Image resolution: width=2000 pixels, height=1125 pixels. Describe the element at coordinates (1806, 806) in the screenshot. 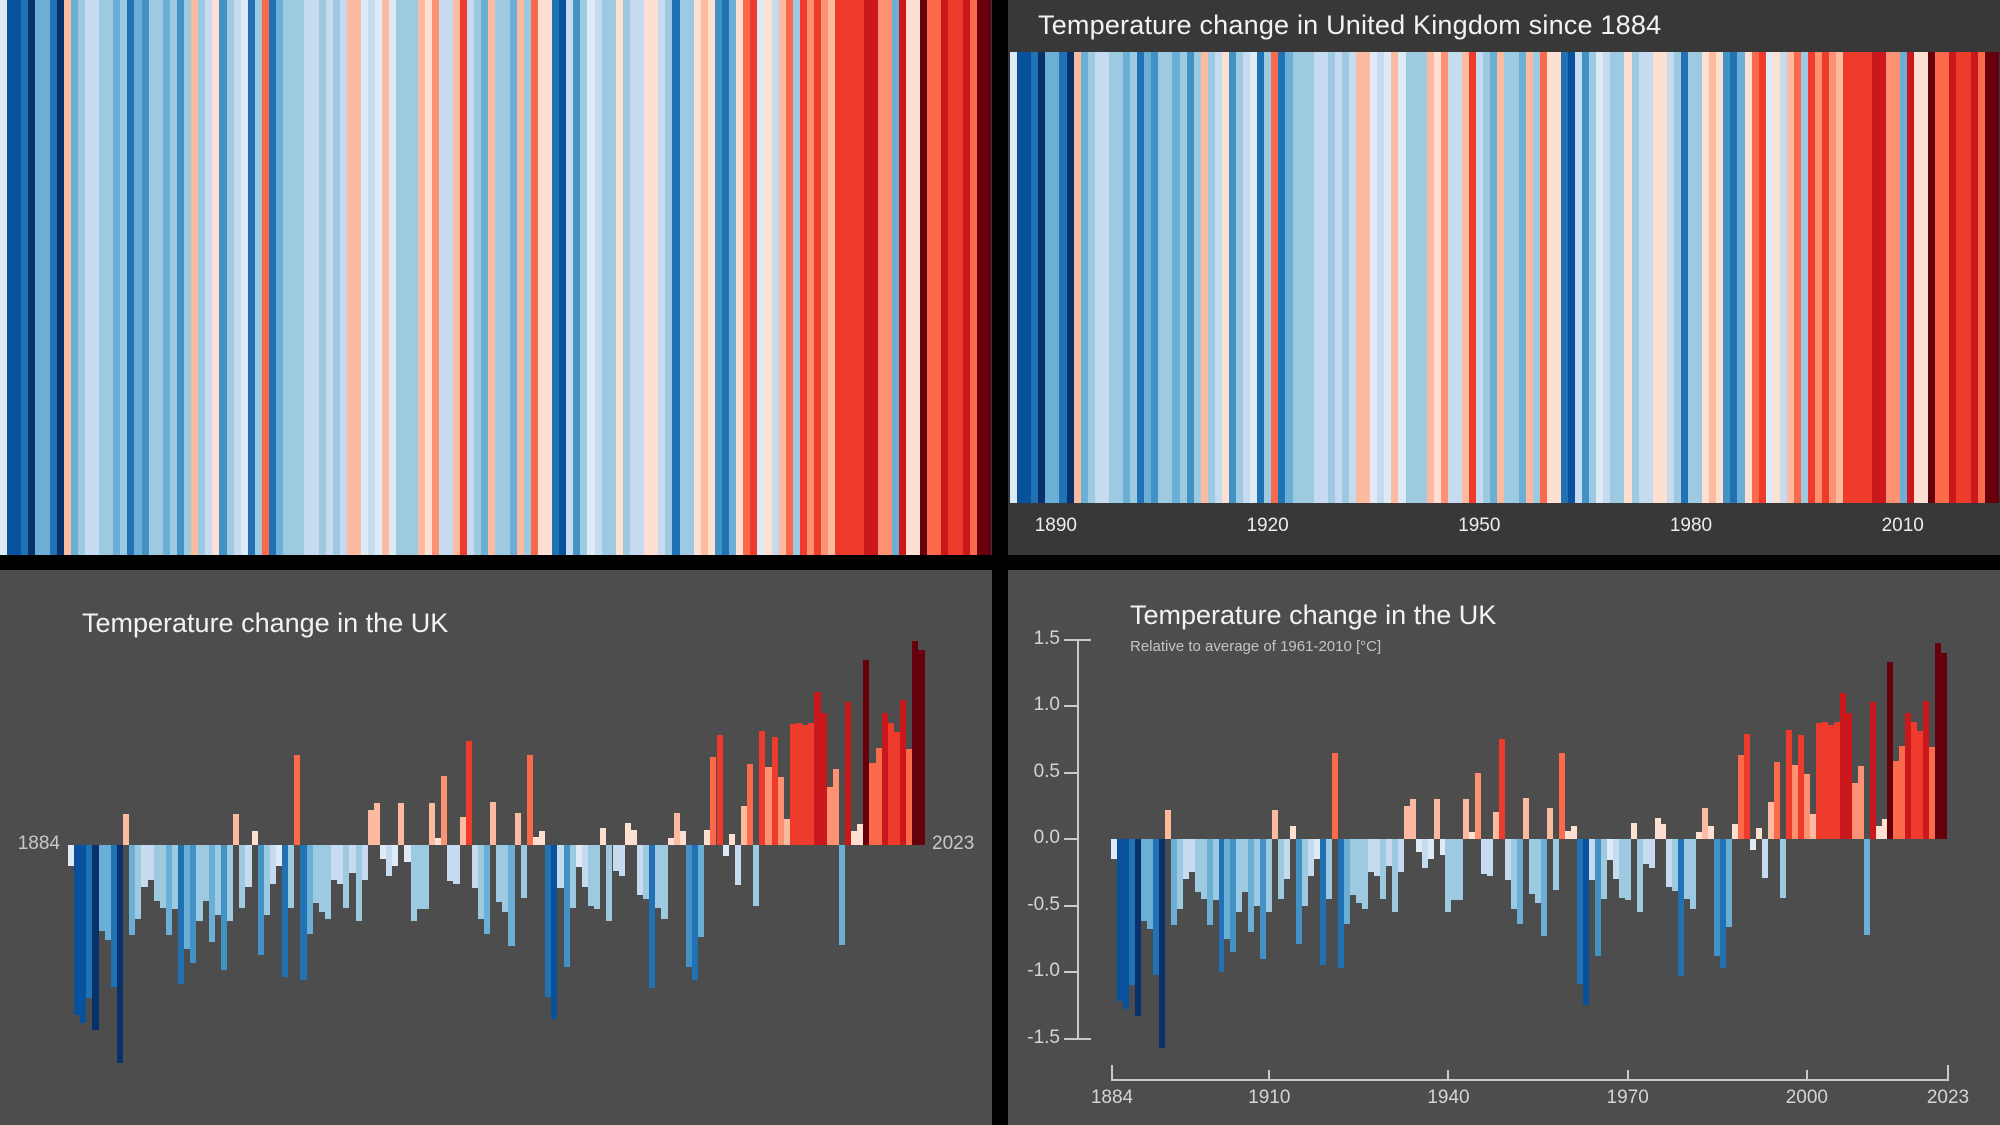

I see `bar-2000` at that location.